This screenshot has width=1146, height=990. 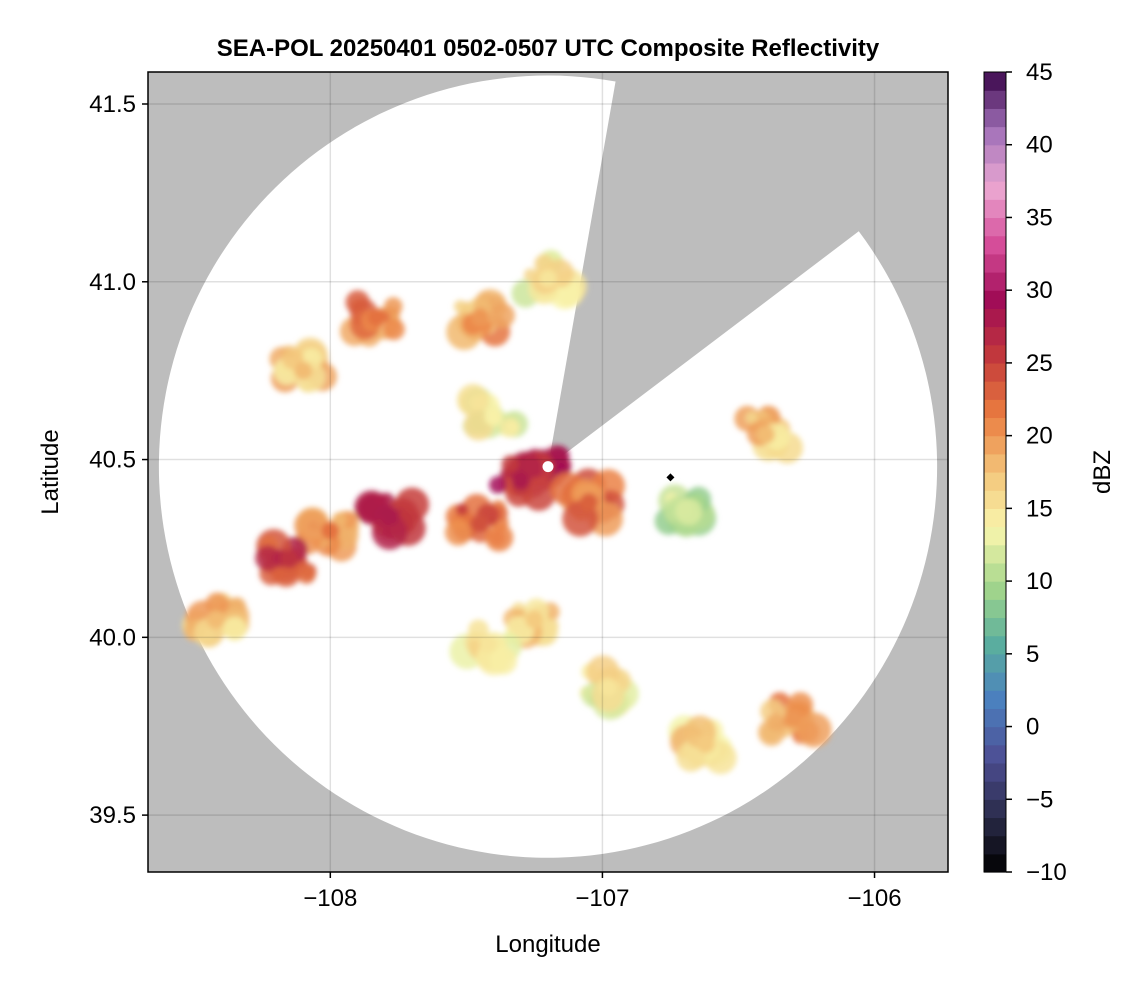 What do you see at coordinates (547, 944) in the screenshot?
I see `x-axis-label: Longitude` at bounding box center [547, 944].